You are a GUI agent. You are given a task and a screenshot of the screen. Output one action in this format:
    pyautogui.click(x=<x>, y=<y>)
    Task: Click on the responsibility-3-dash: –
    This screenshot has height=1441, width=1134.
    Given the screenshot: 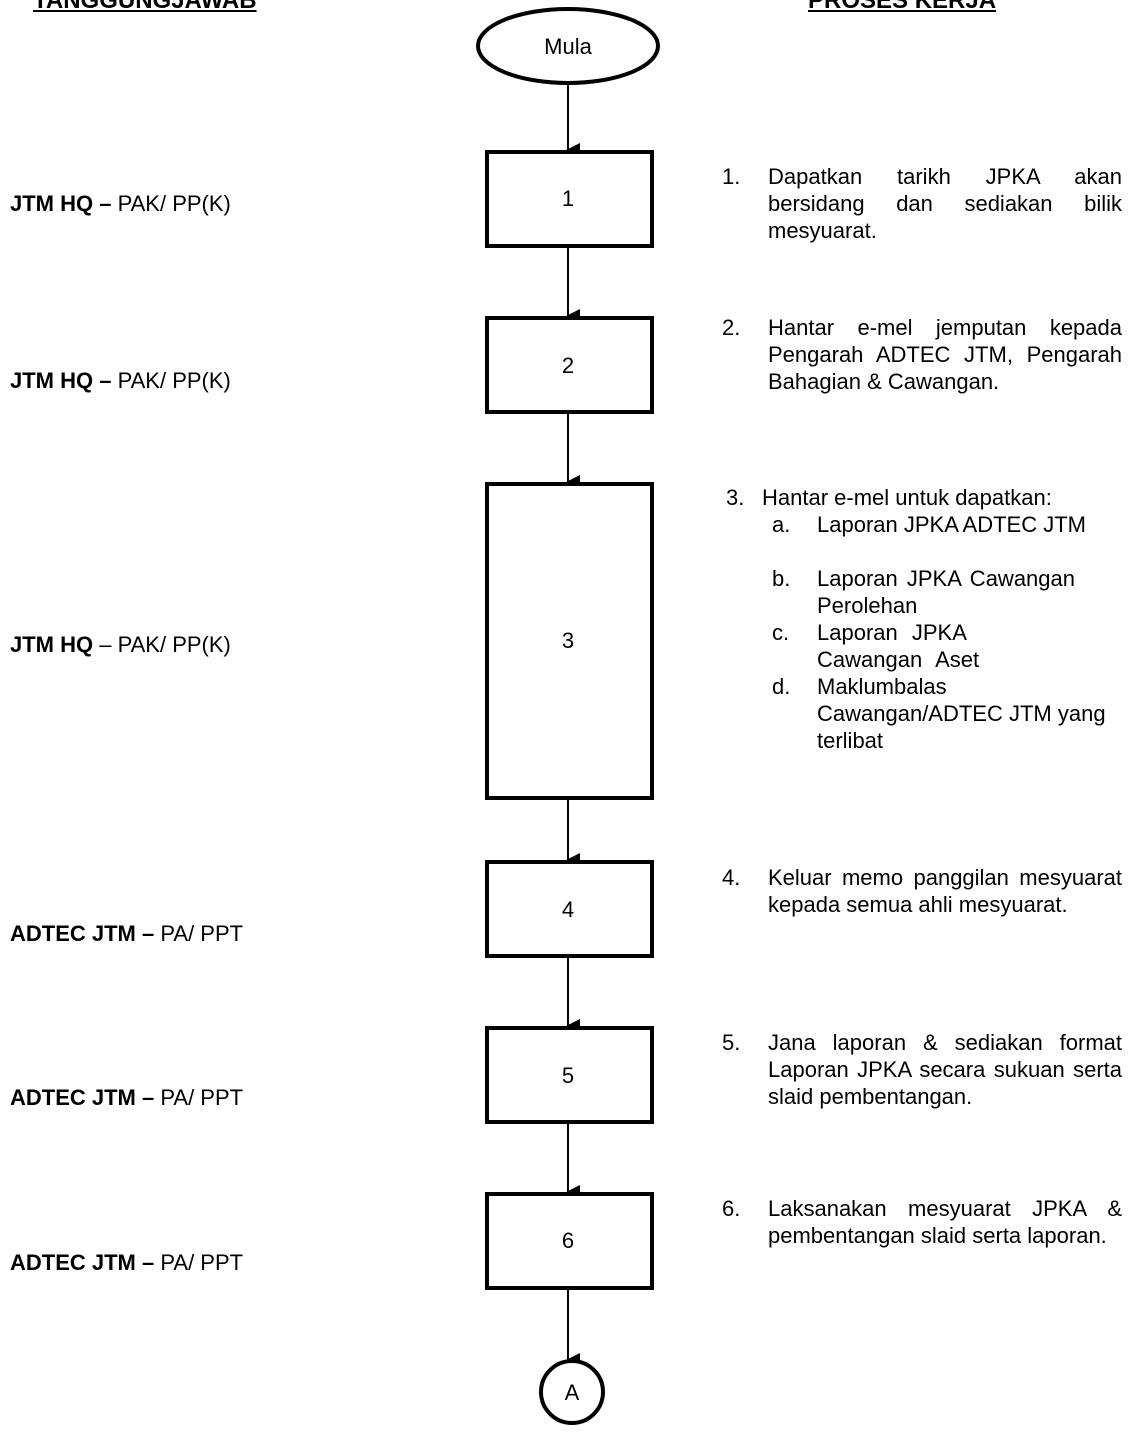 What is the action you would take?
    pyautogui.click(x=105, y=644)
    